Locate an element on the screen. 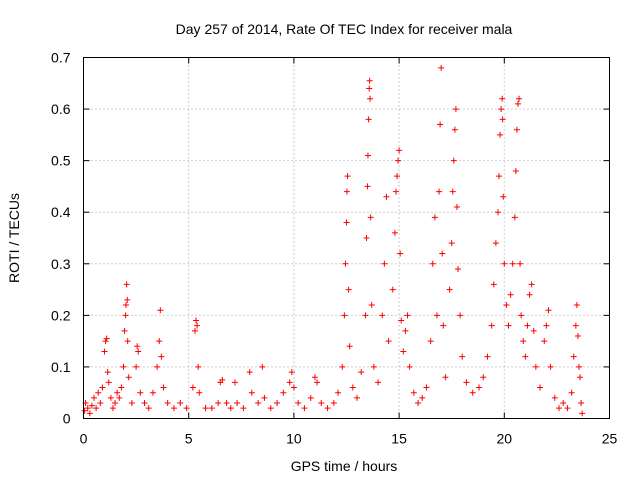 Image resolution: width=640 pixels, height=480 pixels. x-tick-label: 25 is located at coordinates (610, 439).